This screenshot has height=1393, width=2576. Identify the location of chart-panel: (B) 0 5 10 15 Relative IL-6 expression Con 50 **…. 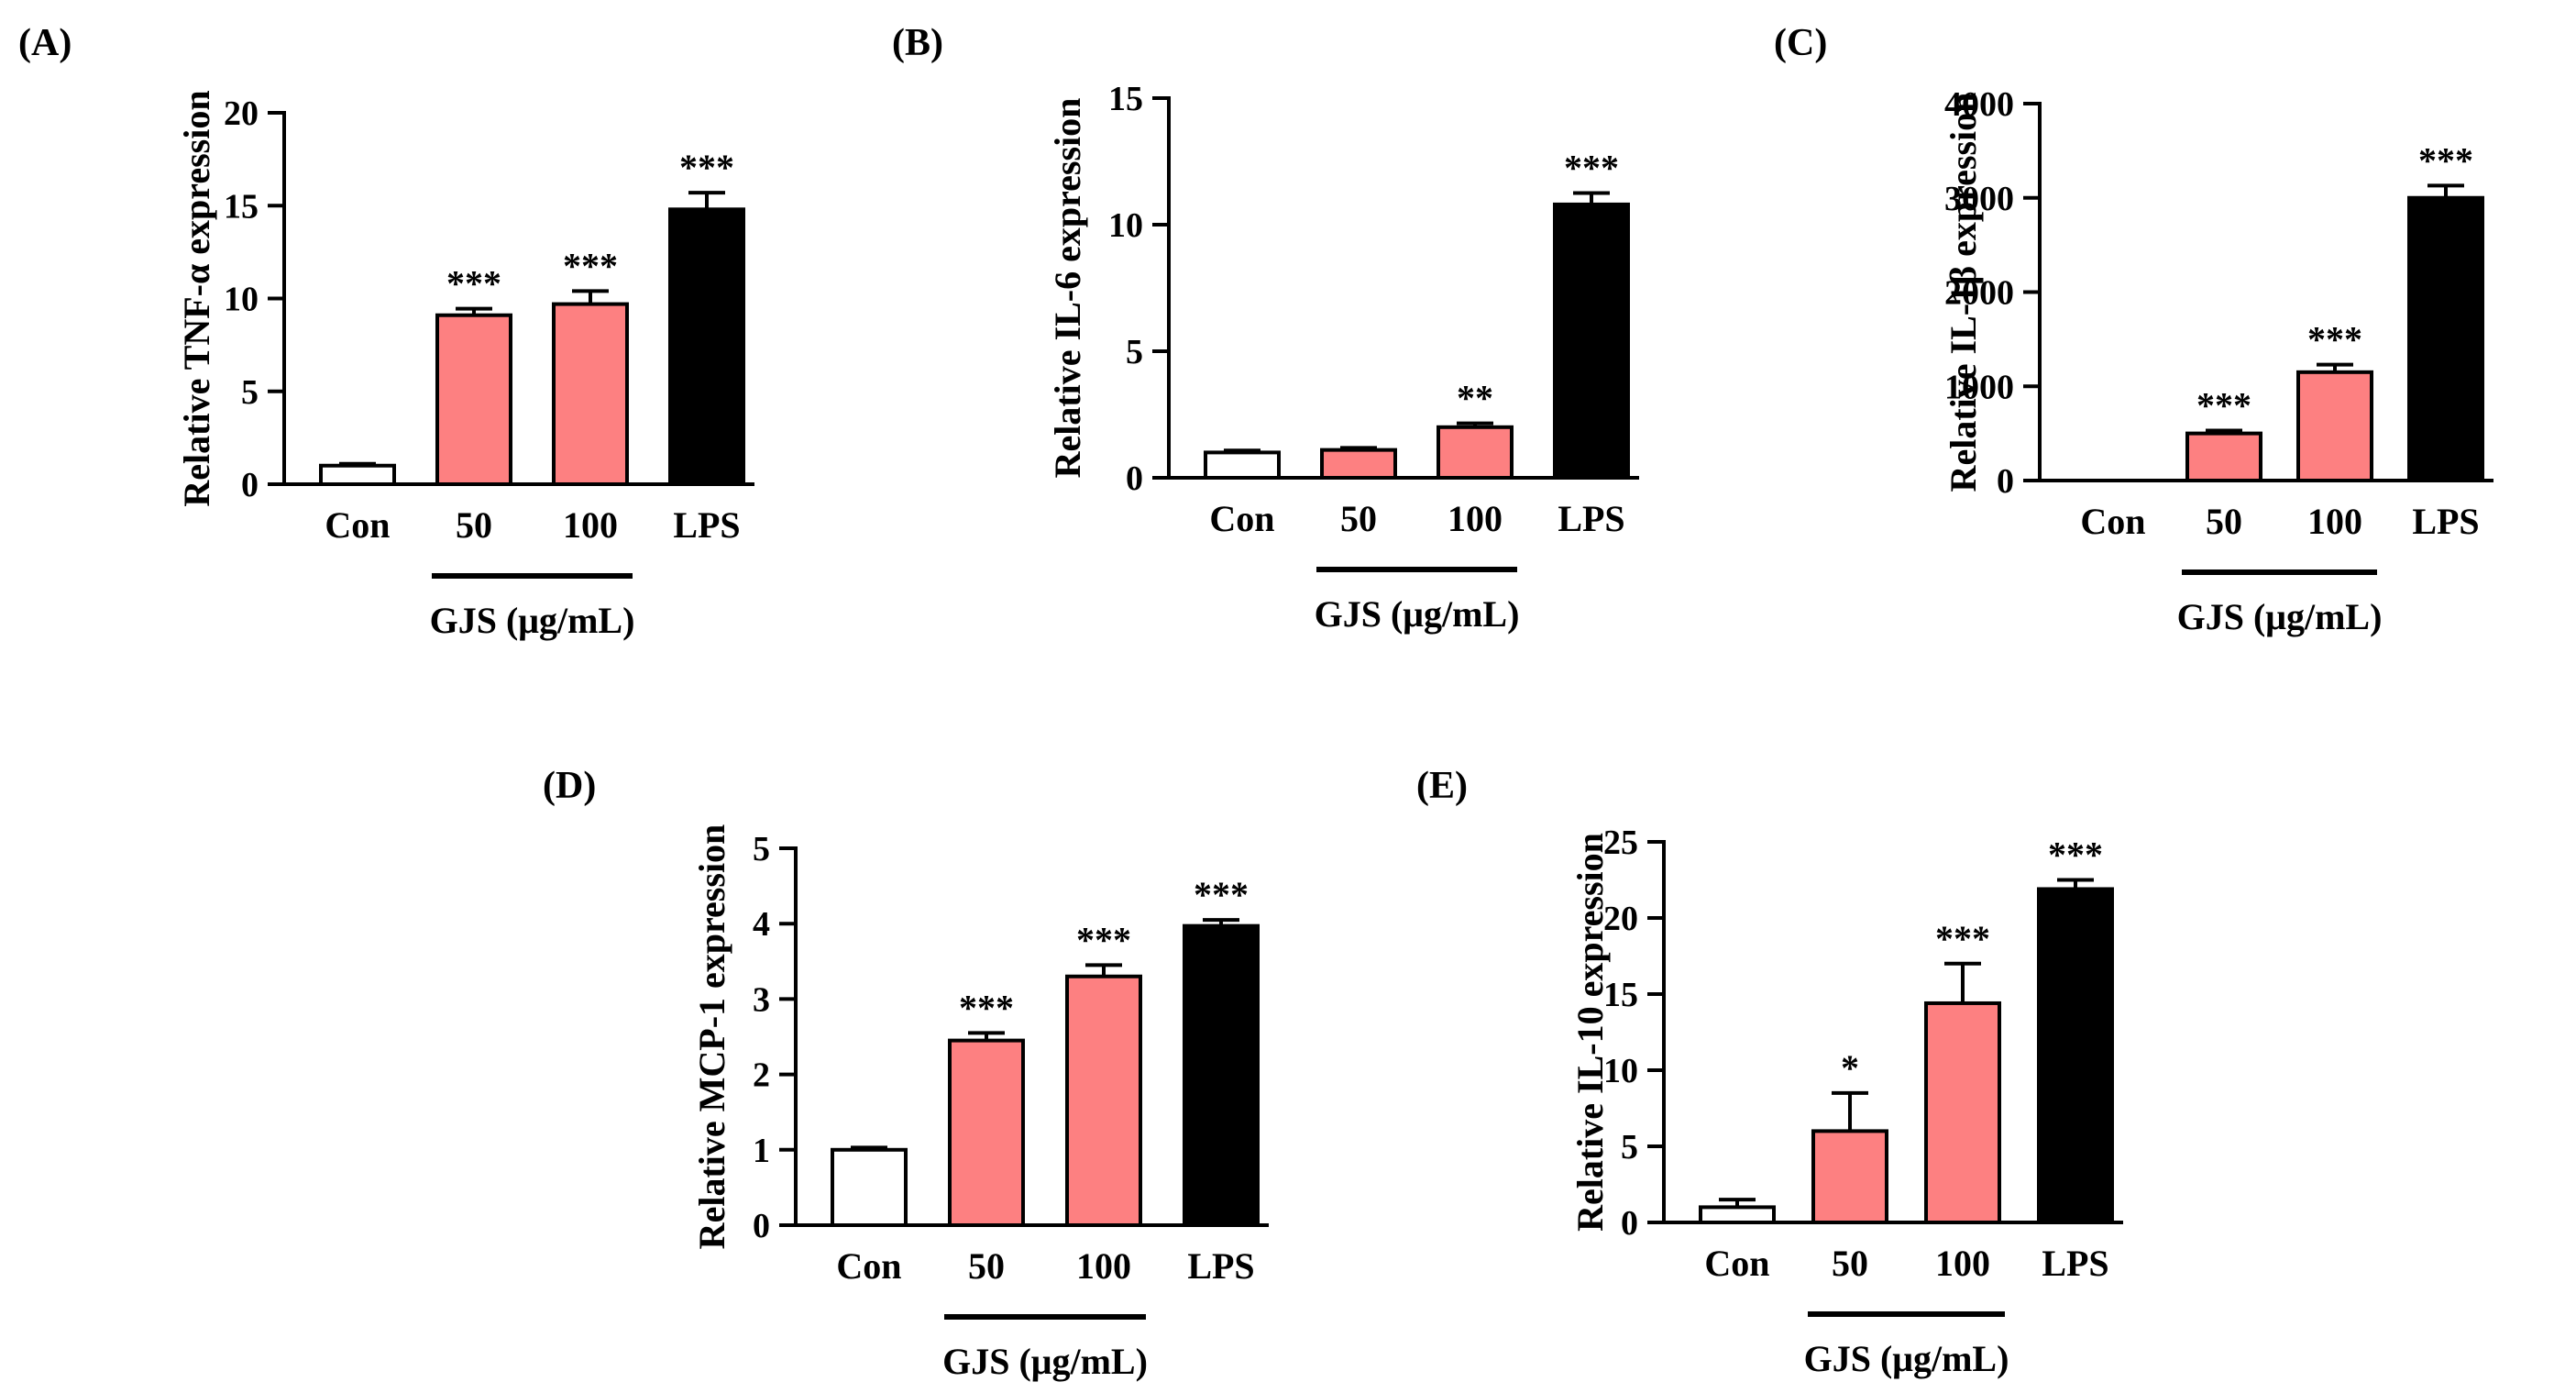
(1265, 328).